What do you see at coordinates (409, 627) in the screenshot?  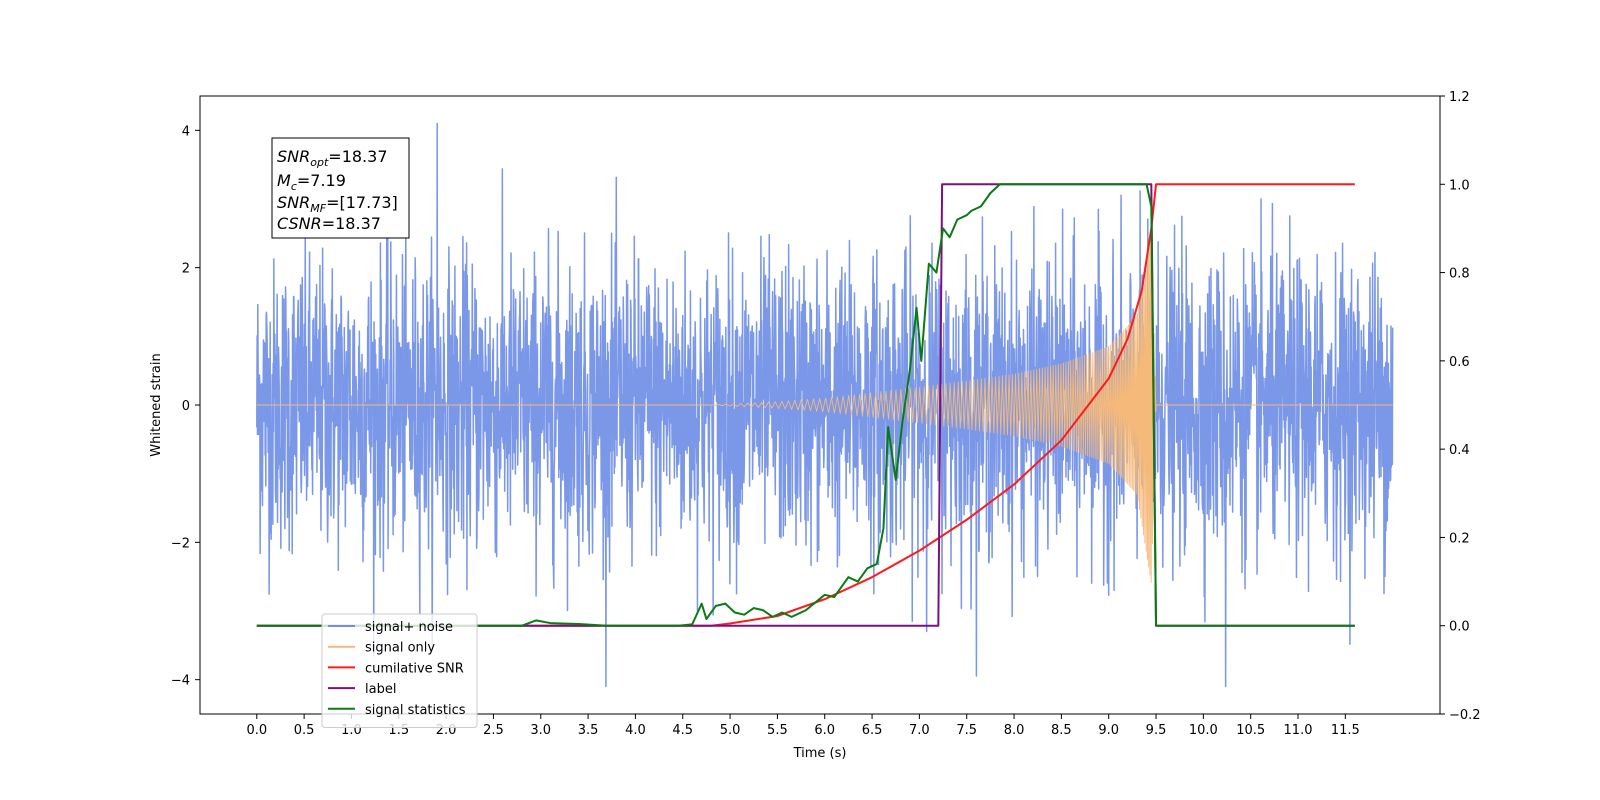 I see `legend-label: signal+ noise` at bounding box center [409, 627].